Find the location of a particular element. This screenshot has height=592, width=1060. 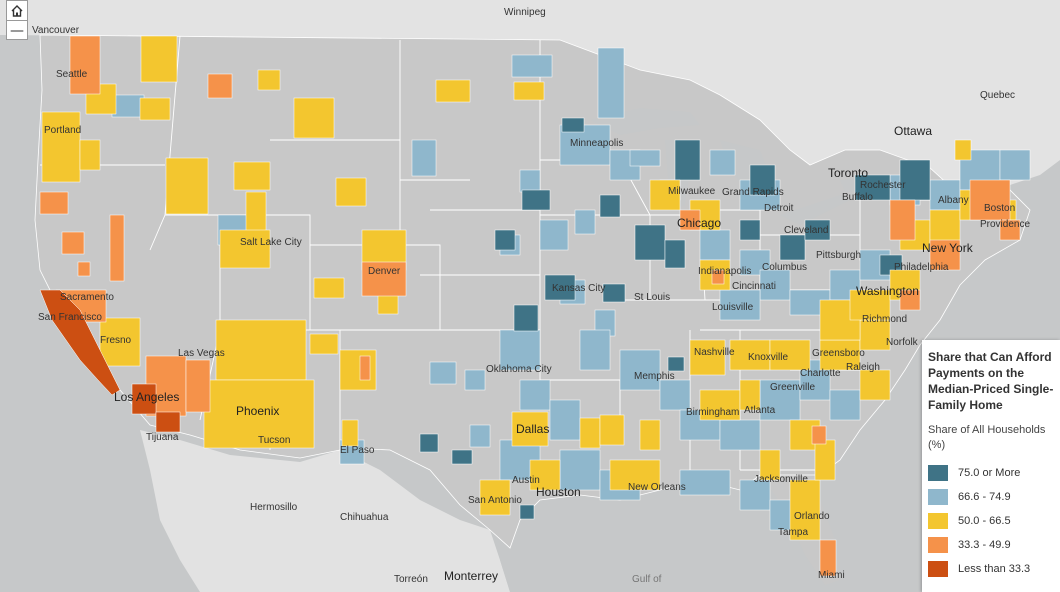

city-label: Kansas City is located at coordinates (578, 288).